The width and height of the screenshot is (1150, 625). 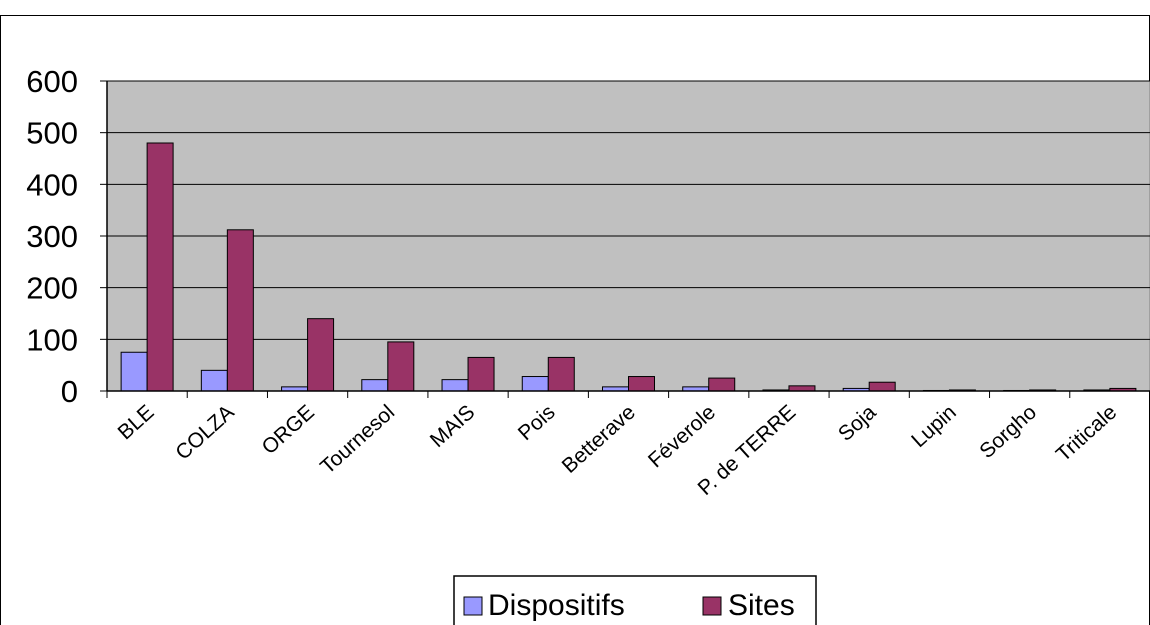 I want to click on y-tick-label: 0, so click(x=69, y=391).